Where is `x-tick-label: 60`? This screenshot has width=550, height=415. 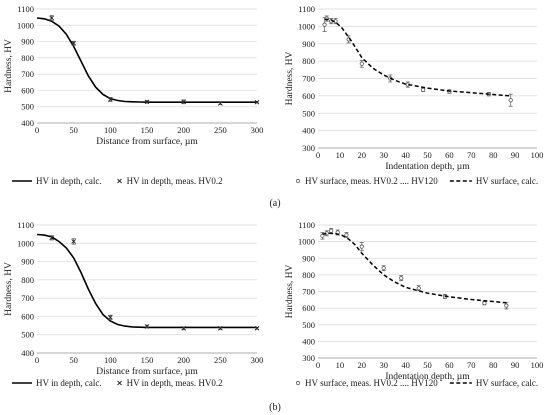 x-tick-label: 60 is located at coordinates (449, 155).